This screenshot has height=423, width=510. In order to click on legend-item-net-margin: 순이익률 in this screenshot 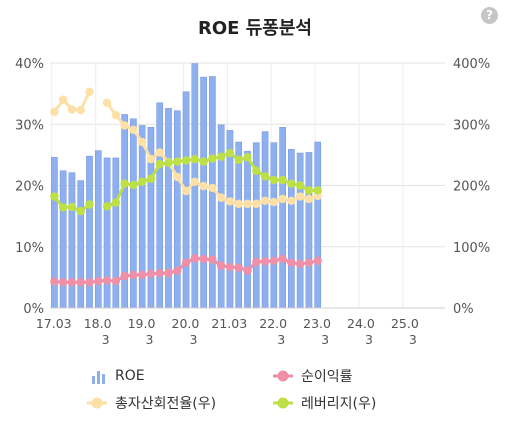, I will do `click(313, 376)`.